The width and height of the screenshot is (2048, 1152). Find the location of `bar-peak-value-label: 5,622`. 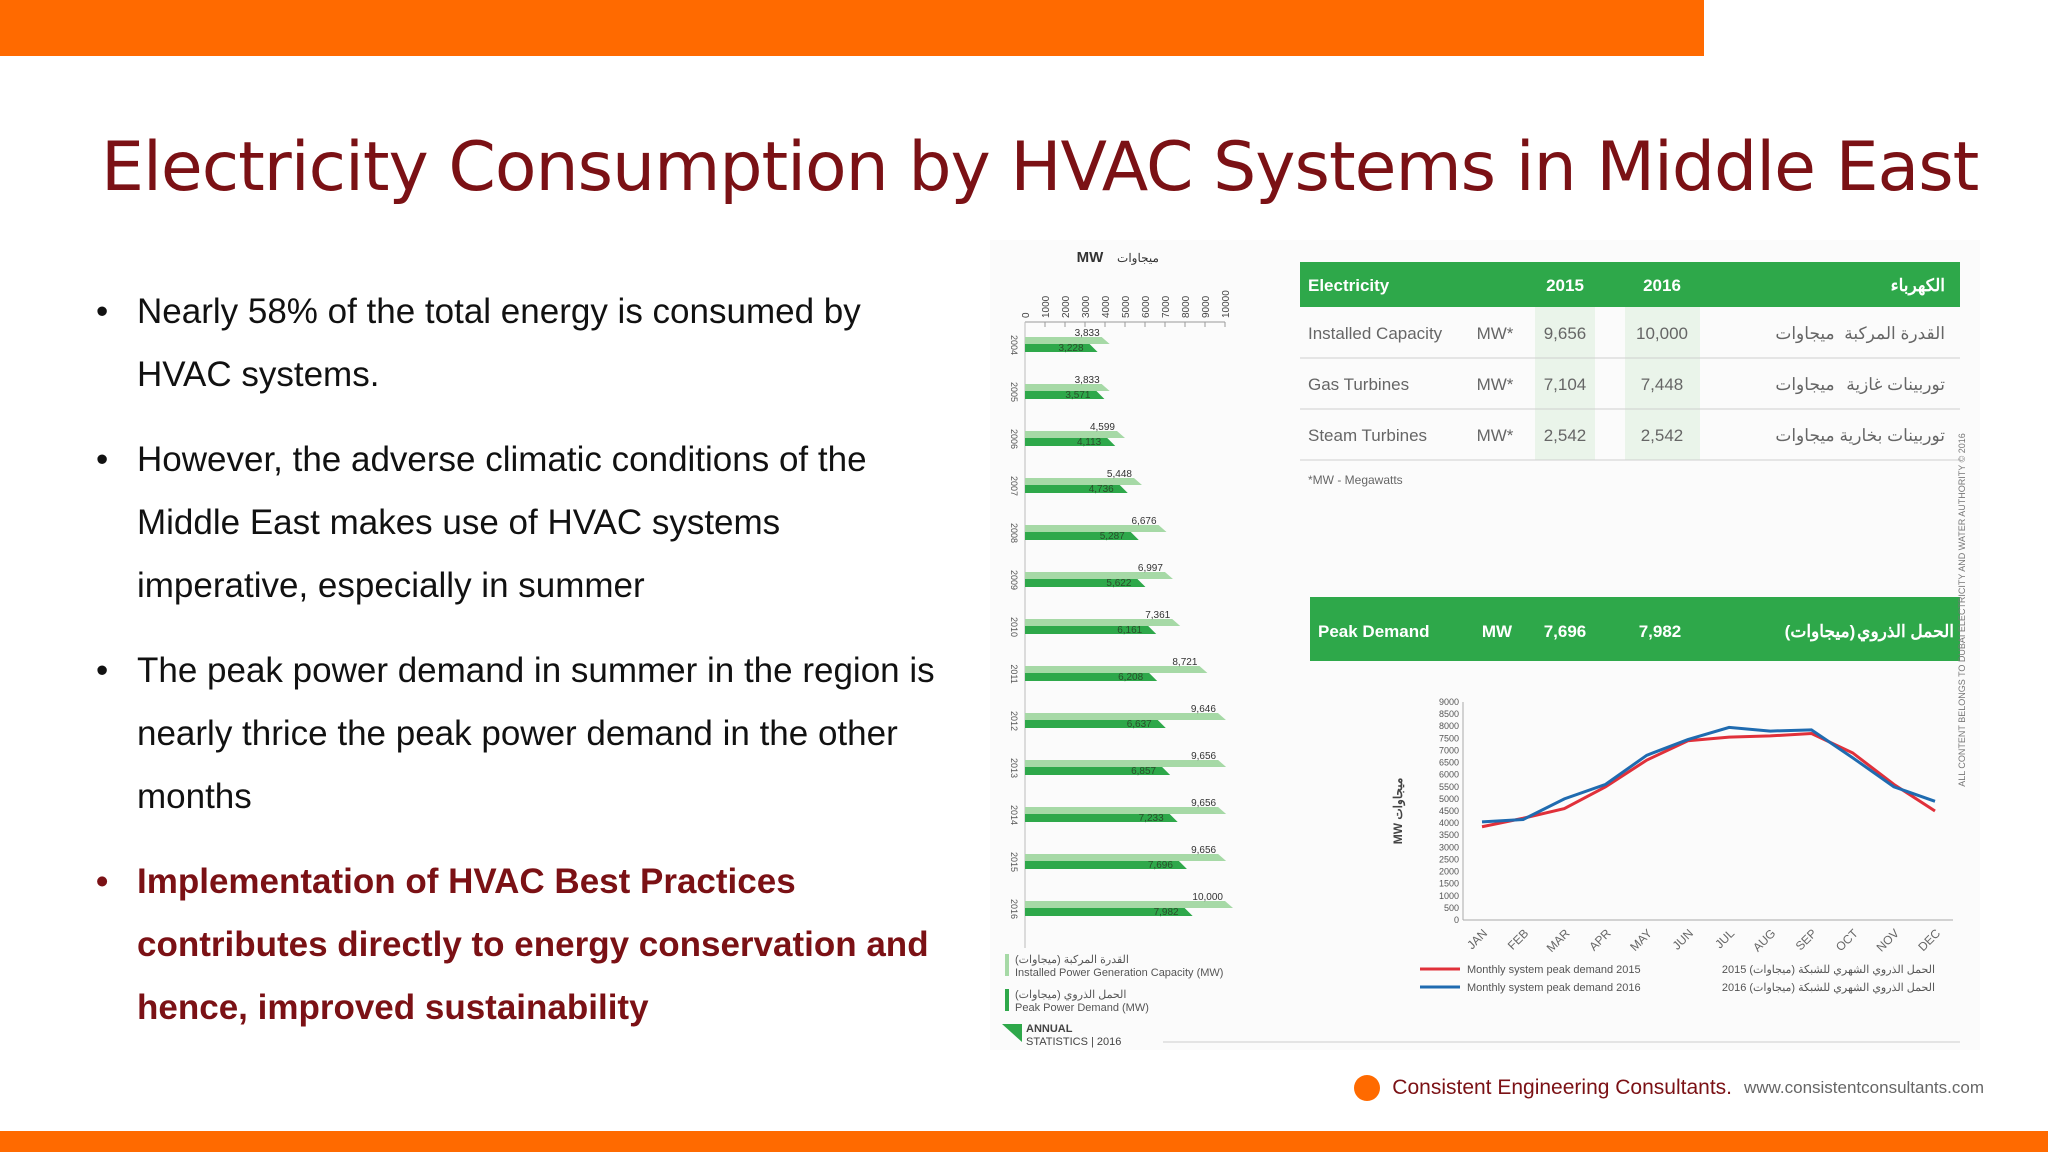

bar-peak-value-label: 5,622 is located at coordinates (1118, 583).